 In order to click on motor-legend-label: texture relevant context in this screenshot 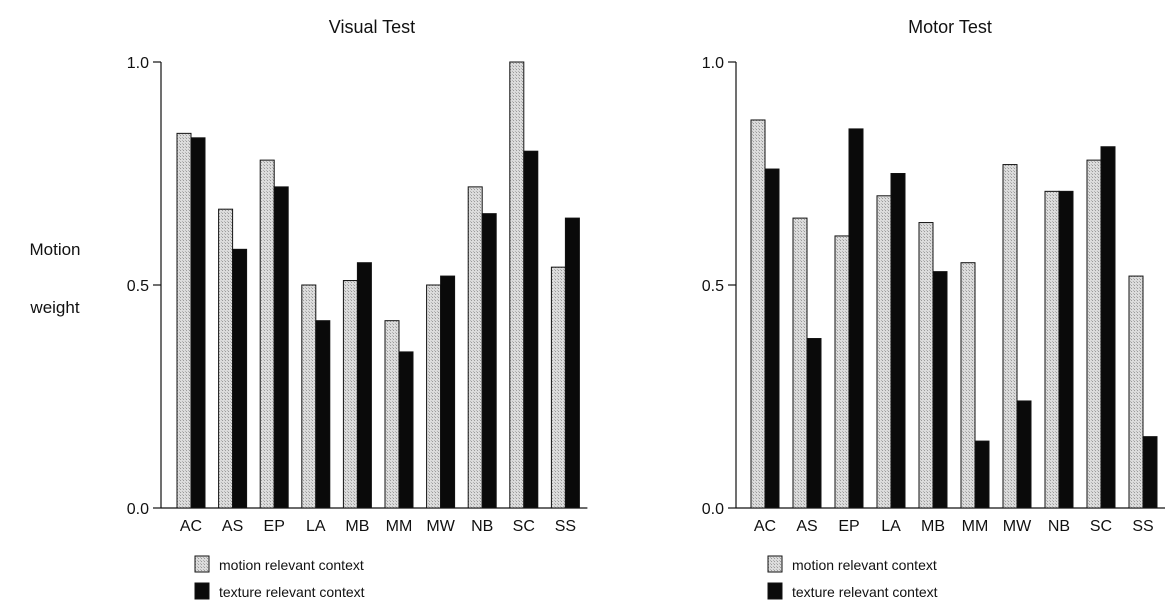, I will do `click(865, 592)`.